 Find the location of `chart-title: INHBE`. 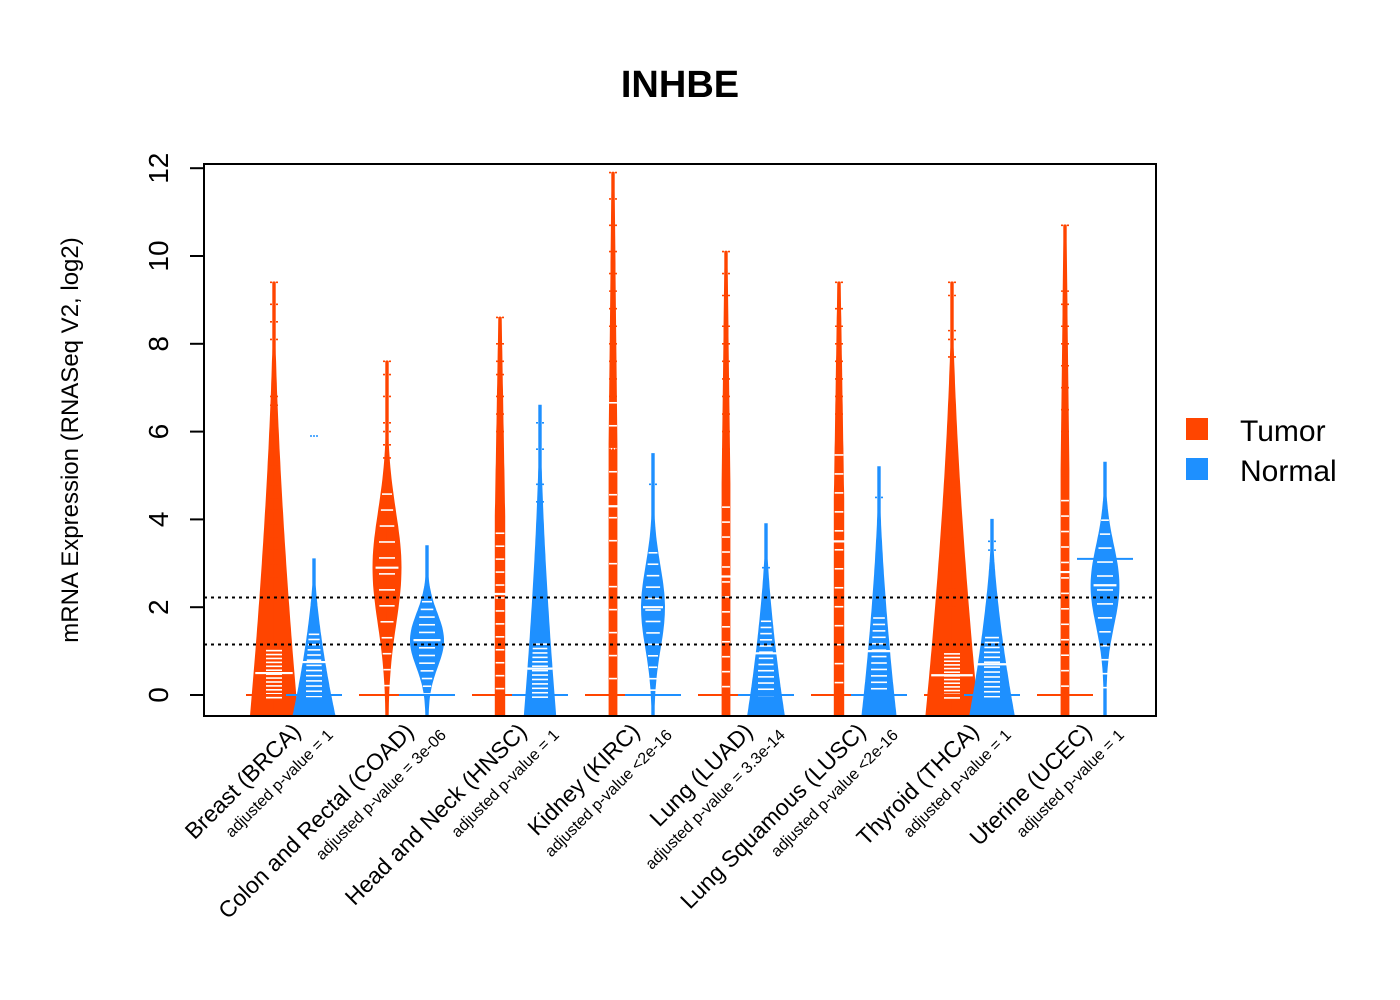

chart-title: INHBE is located at coordinates (680, 85).